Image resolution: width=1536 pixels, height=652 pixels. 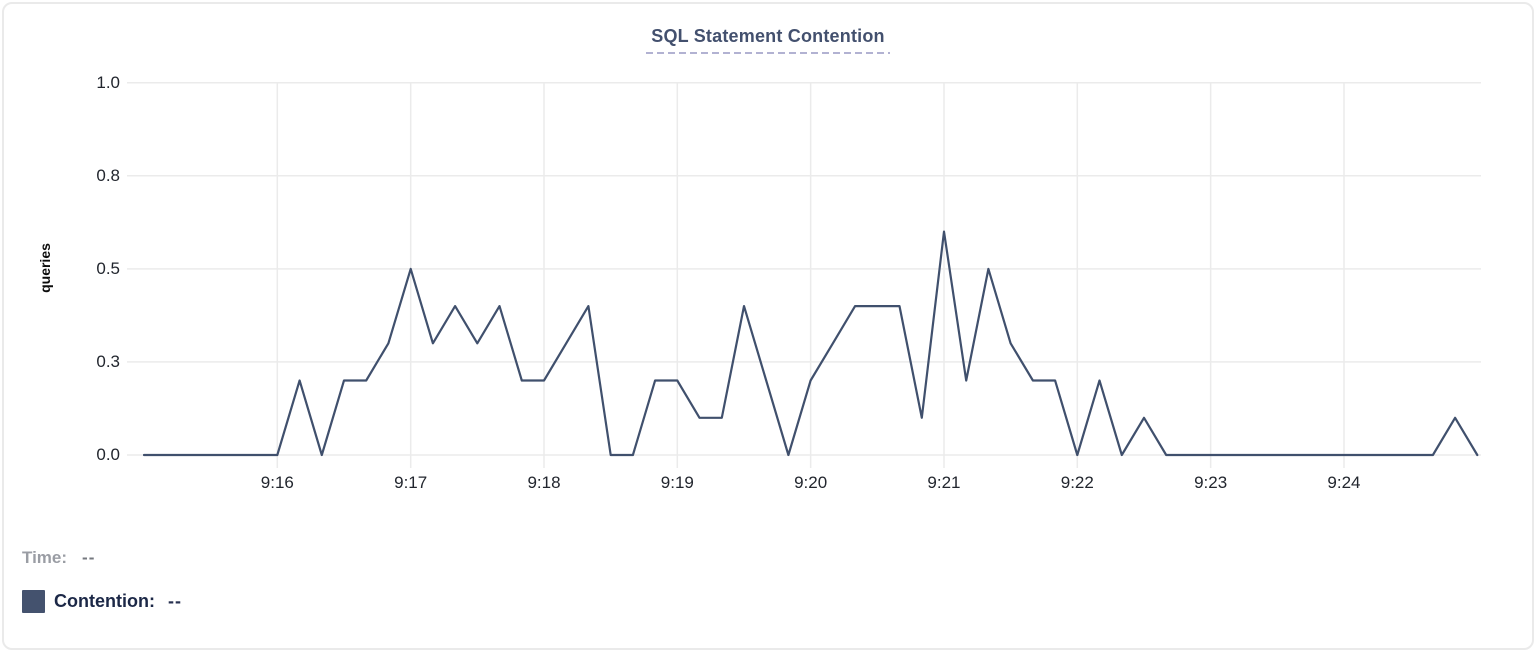 I want to click on y-tick-label: 1.0, so click(x=108, y=82).